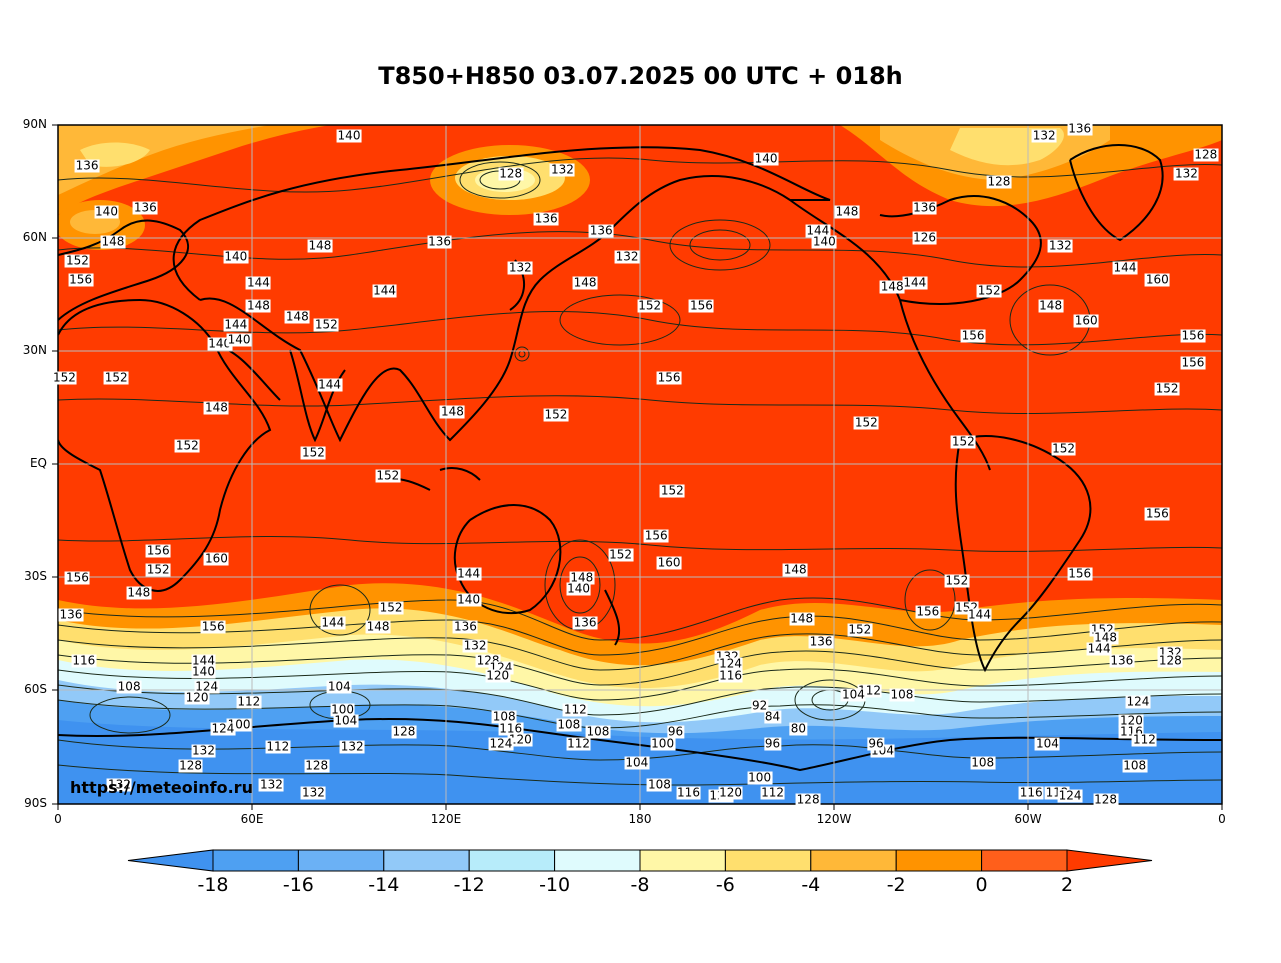 The height and width of the screenshot is (963, 1281). Describe the element at coordinates (896, 885) in the screenshot. I see `colorbar-tick-label: -2` at that location.